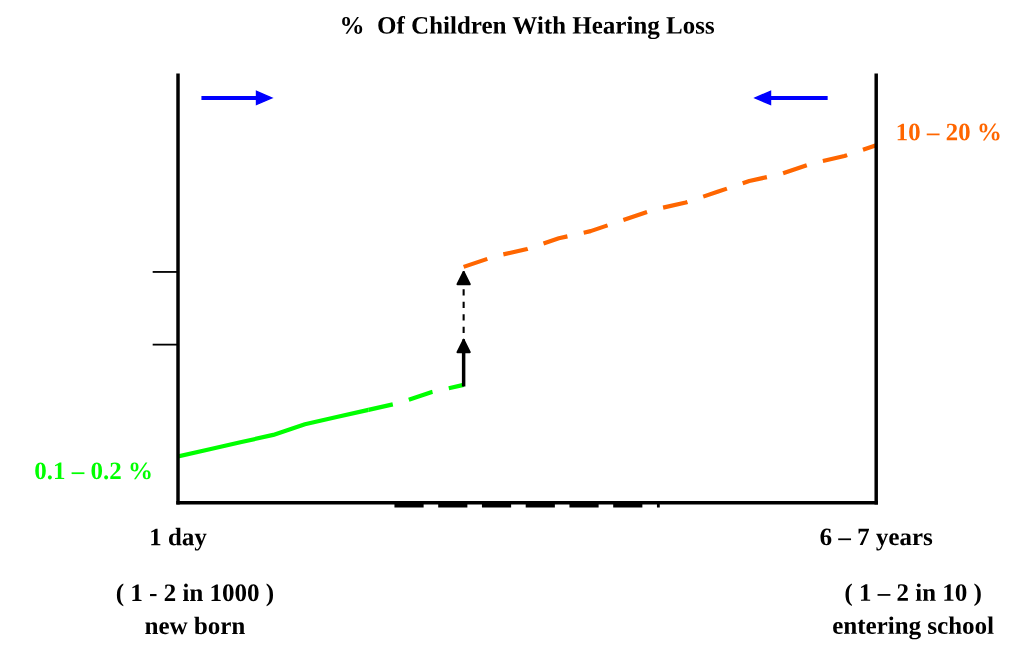 The width and height of the screenshot is (1026, 666). Describe the element at coordinates (876, 539) in the screenshot. I see `x-tick-label: 6 – 7 years` at that location.